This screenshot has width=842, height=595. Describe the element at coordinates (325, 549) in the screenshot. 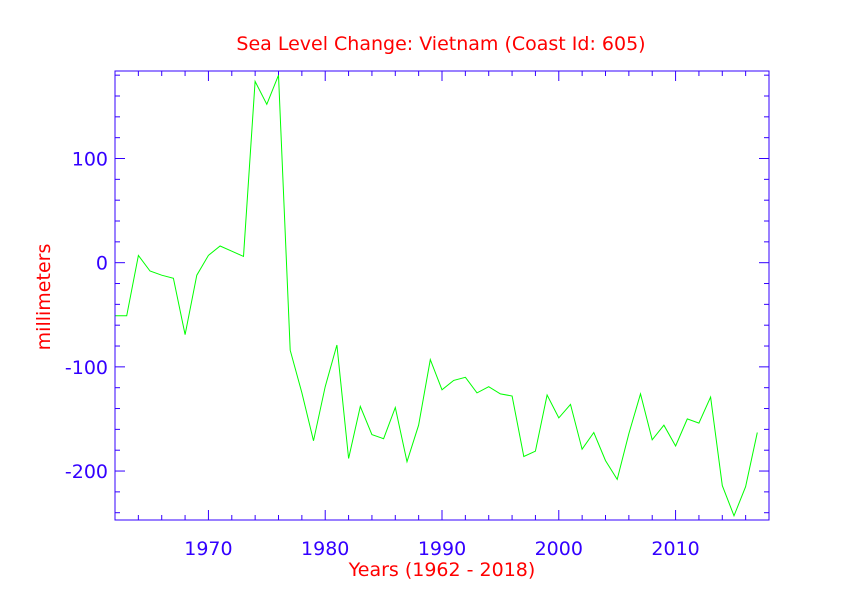

I see `x-tick-label: 1980` at that location.